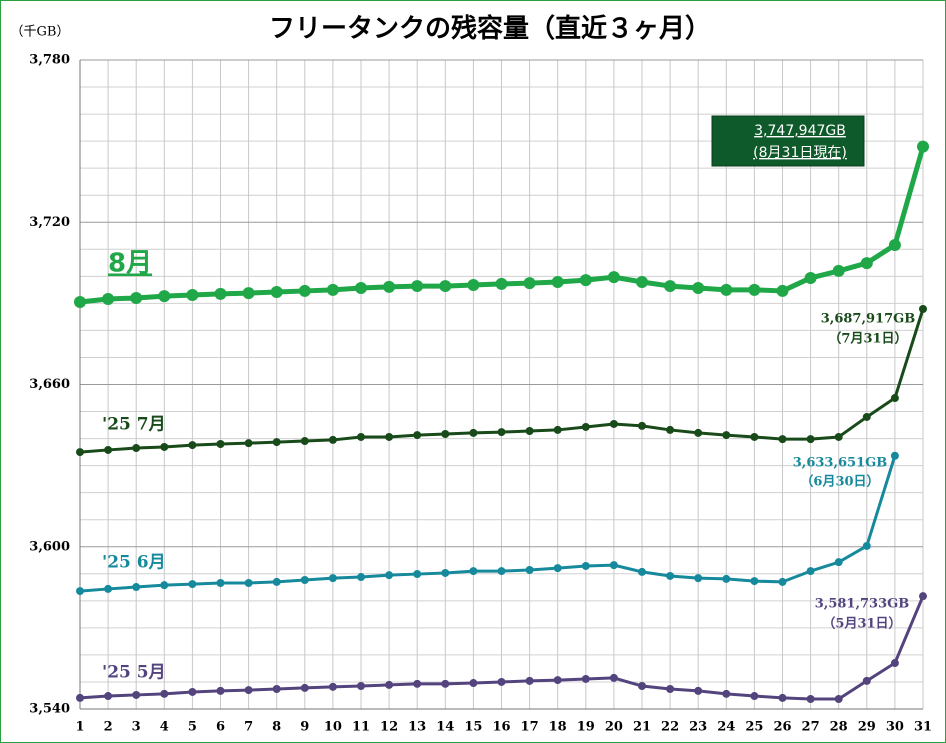  I want to click on chart-title: フリータンクの残容量（直近３ヶ月）, so click(490, 28).